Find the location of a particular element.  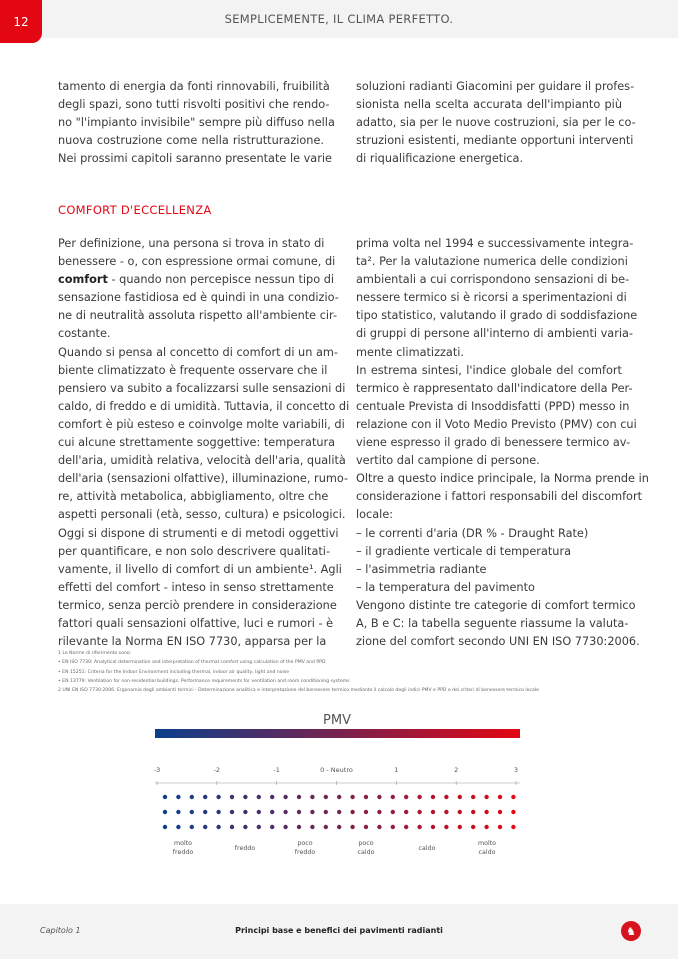

pmv-tick-label: -2 is located at coordinates (217, 770).